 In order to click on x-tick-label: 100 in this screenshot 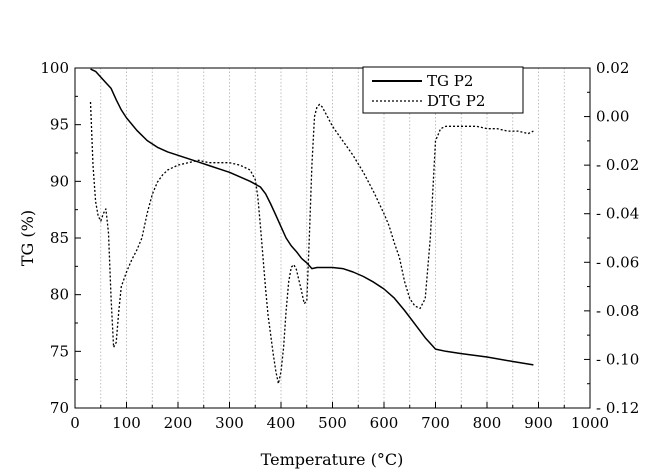, I will do `click(126, 423)`.